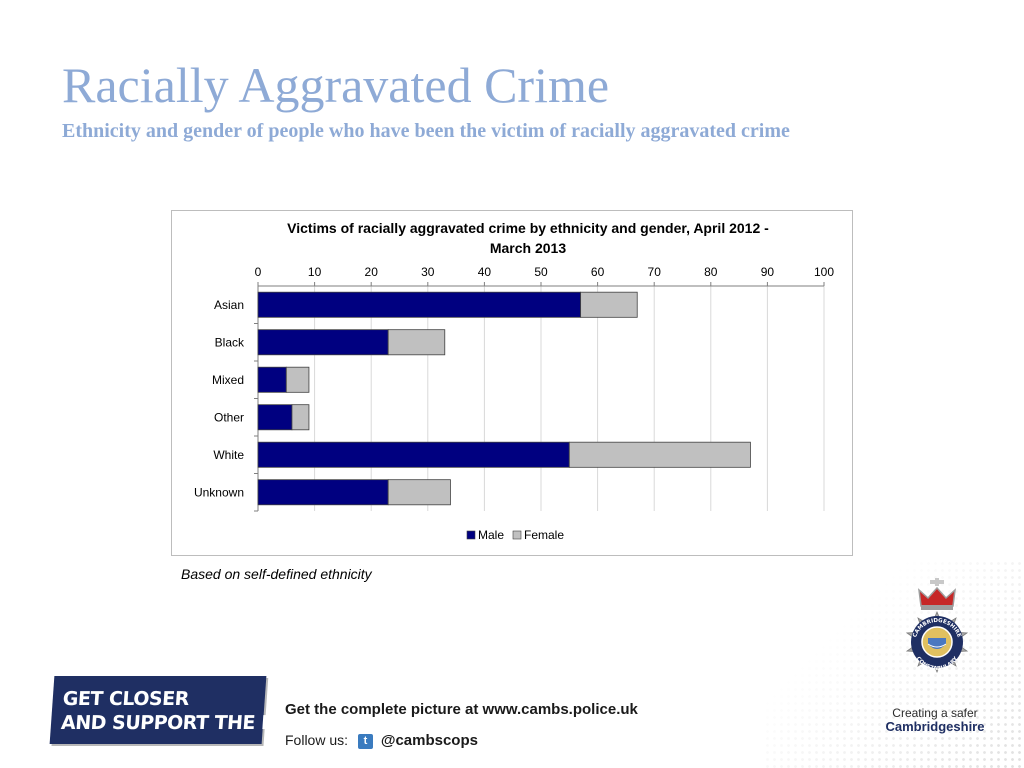 This screenshot has width=1024, height=768. What do you see at coordinates (419, 492) in the screenshot?
I see `bar-female-unknown` at bounding box center [419, 492].